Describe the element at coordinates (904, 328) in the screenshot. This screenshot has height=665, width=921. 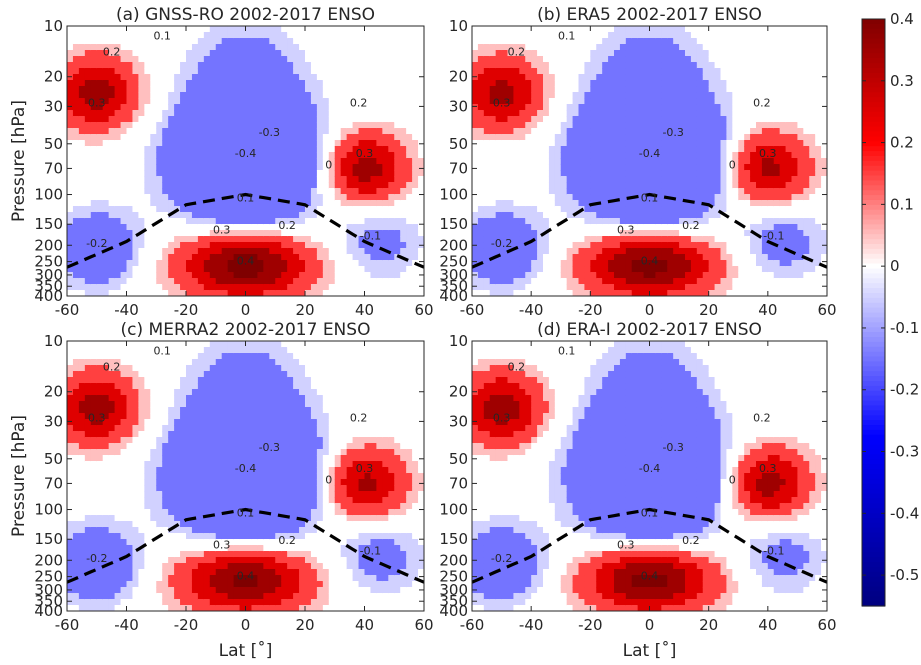
I see `colorbar-tick-label: -0.1` at that location.